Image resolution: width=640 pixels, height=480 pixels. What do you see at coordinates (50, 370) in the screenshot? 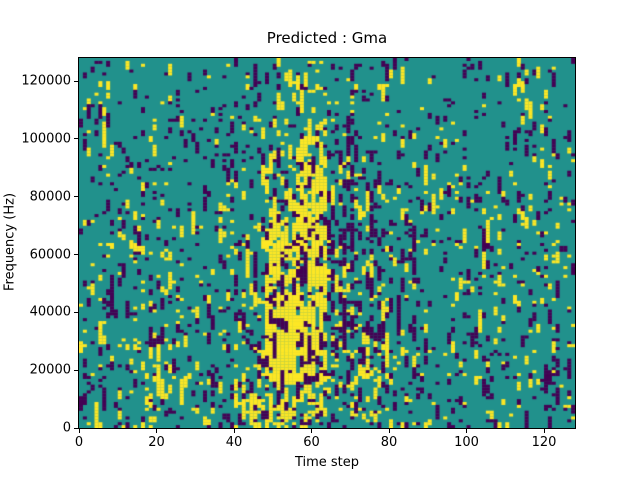
I see `y-tick-label: 20000` at bounding box center [50, 370].